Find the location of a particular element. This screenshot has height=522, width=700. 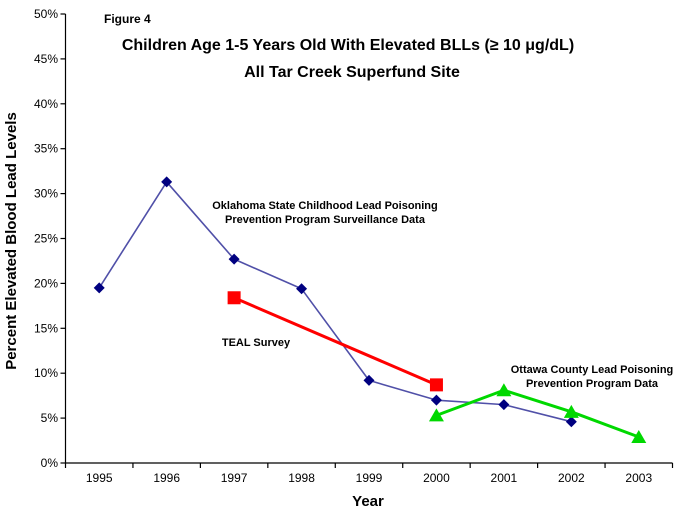

y-tick-label-15: 15% is located at coordinates (46, 328).